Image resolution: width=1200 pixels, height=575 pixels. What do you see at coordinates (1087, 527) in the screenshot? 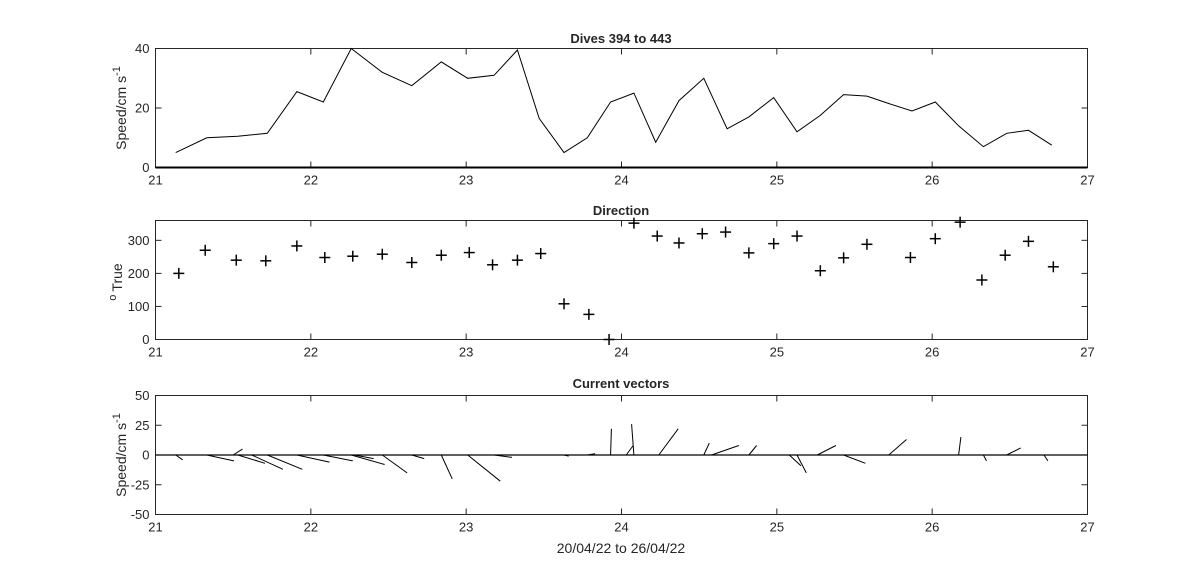
I see `vectors-xtick-label: 27` at bounding box center [1087, 527].